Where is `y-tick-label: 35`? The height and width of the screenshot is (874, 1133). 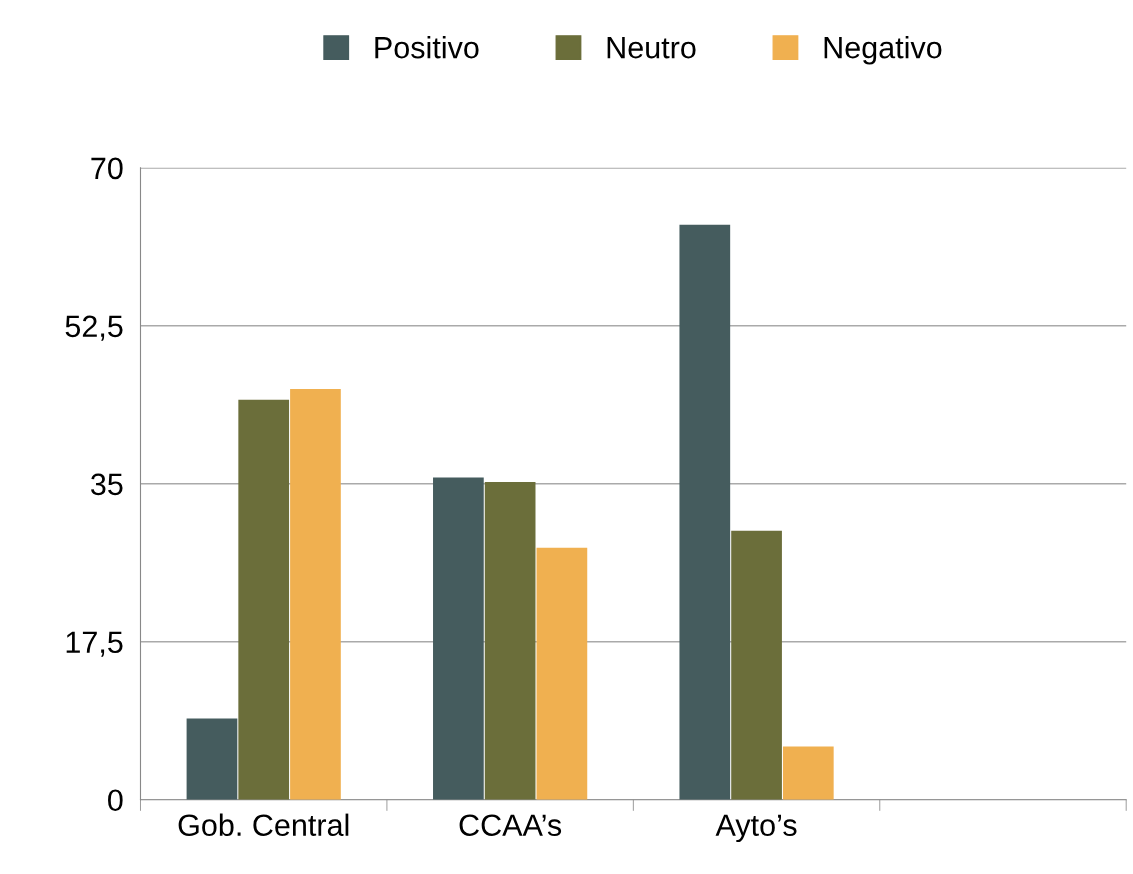
y-tick-label: 35 is located at coordinates (107, 484).